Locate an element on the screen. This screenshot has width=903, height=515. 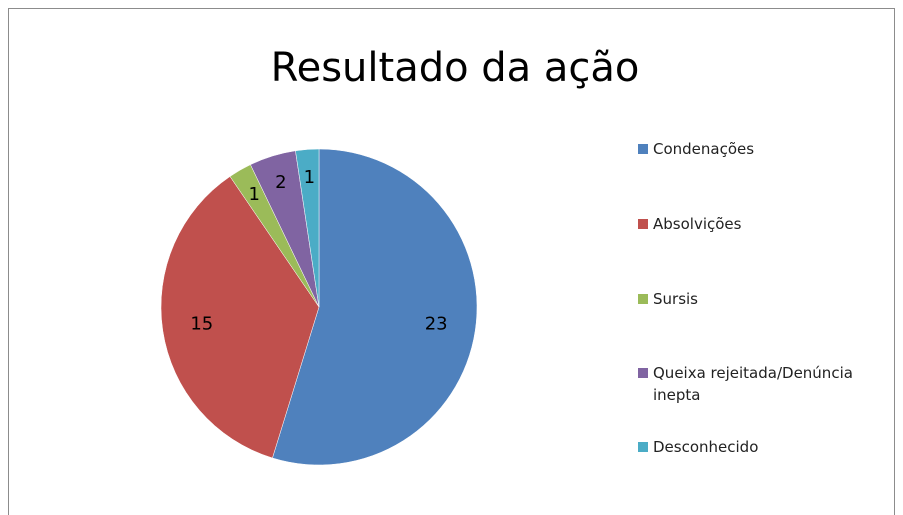
data-label: 23 is located at coordinates (436, 324).